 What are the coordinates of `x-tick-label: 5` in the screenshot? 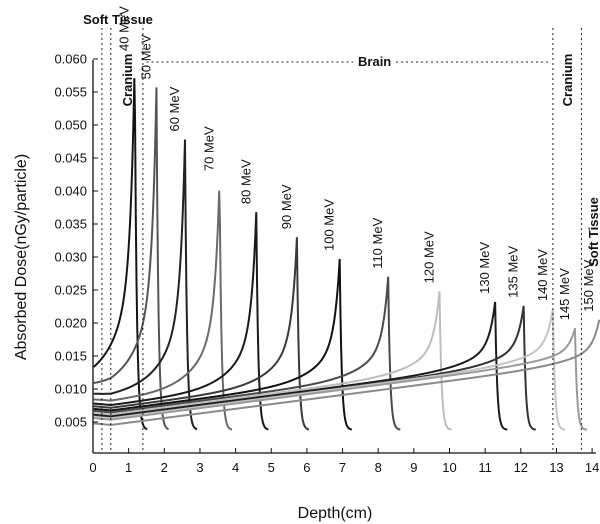 It's located at (271, 467).